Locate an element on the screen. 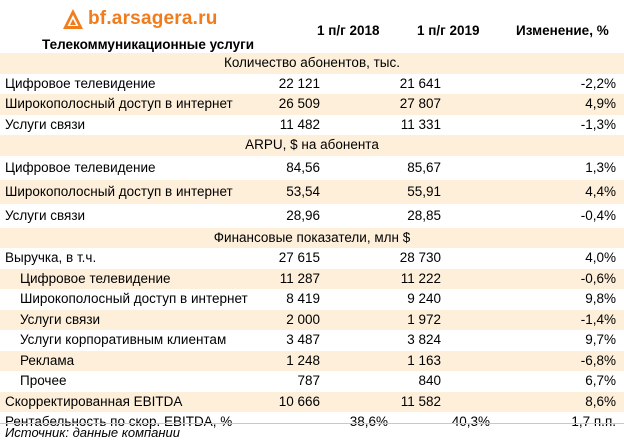 This screenshot has height=443, width=624. table-row: Цифровое телевидение 11 287 11 222 -0,6% is located at coordinates (312, 278).